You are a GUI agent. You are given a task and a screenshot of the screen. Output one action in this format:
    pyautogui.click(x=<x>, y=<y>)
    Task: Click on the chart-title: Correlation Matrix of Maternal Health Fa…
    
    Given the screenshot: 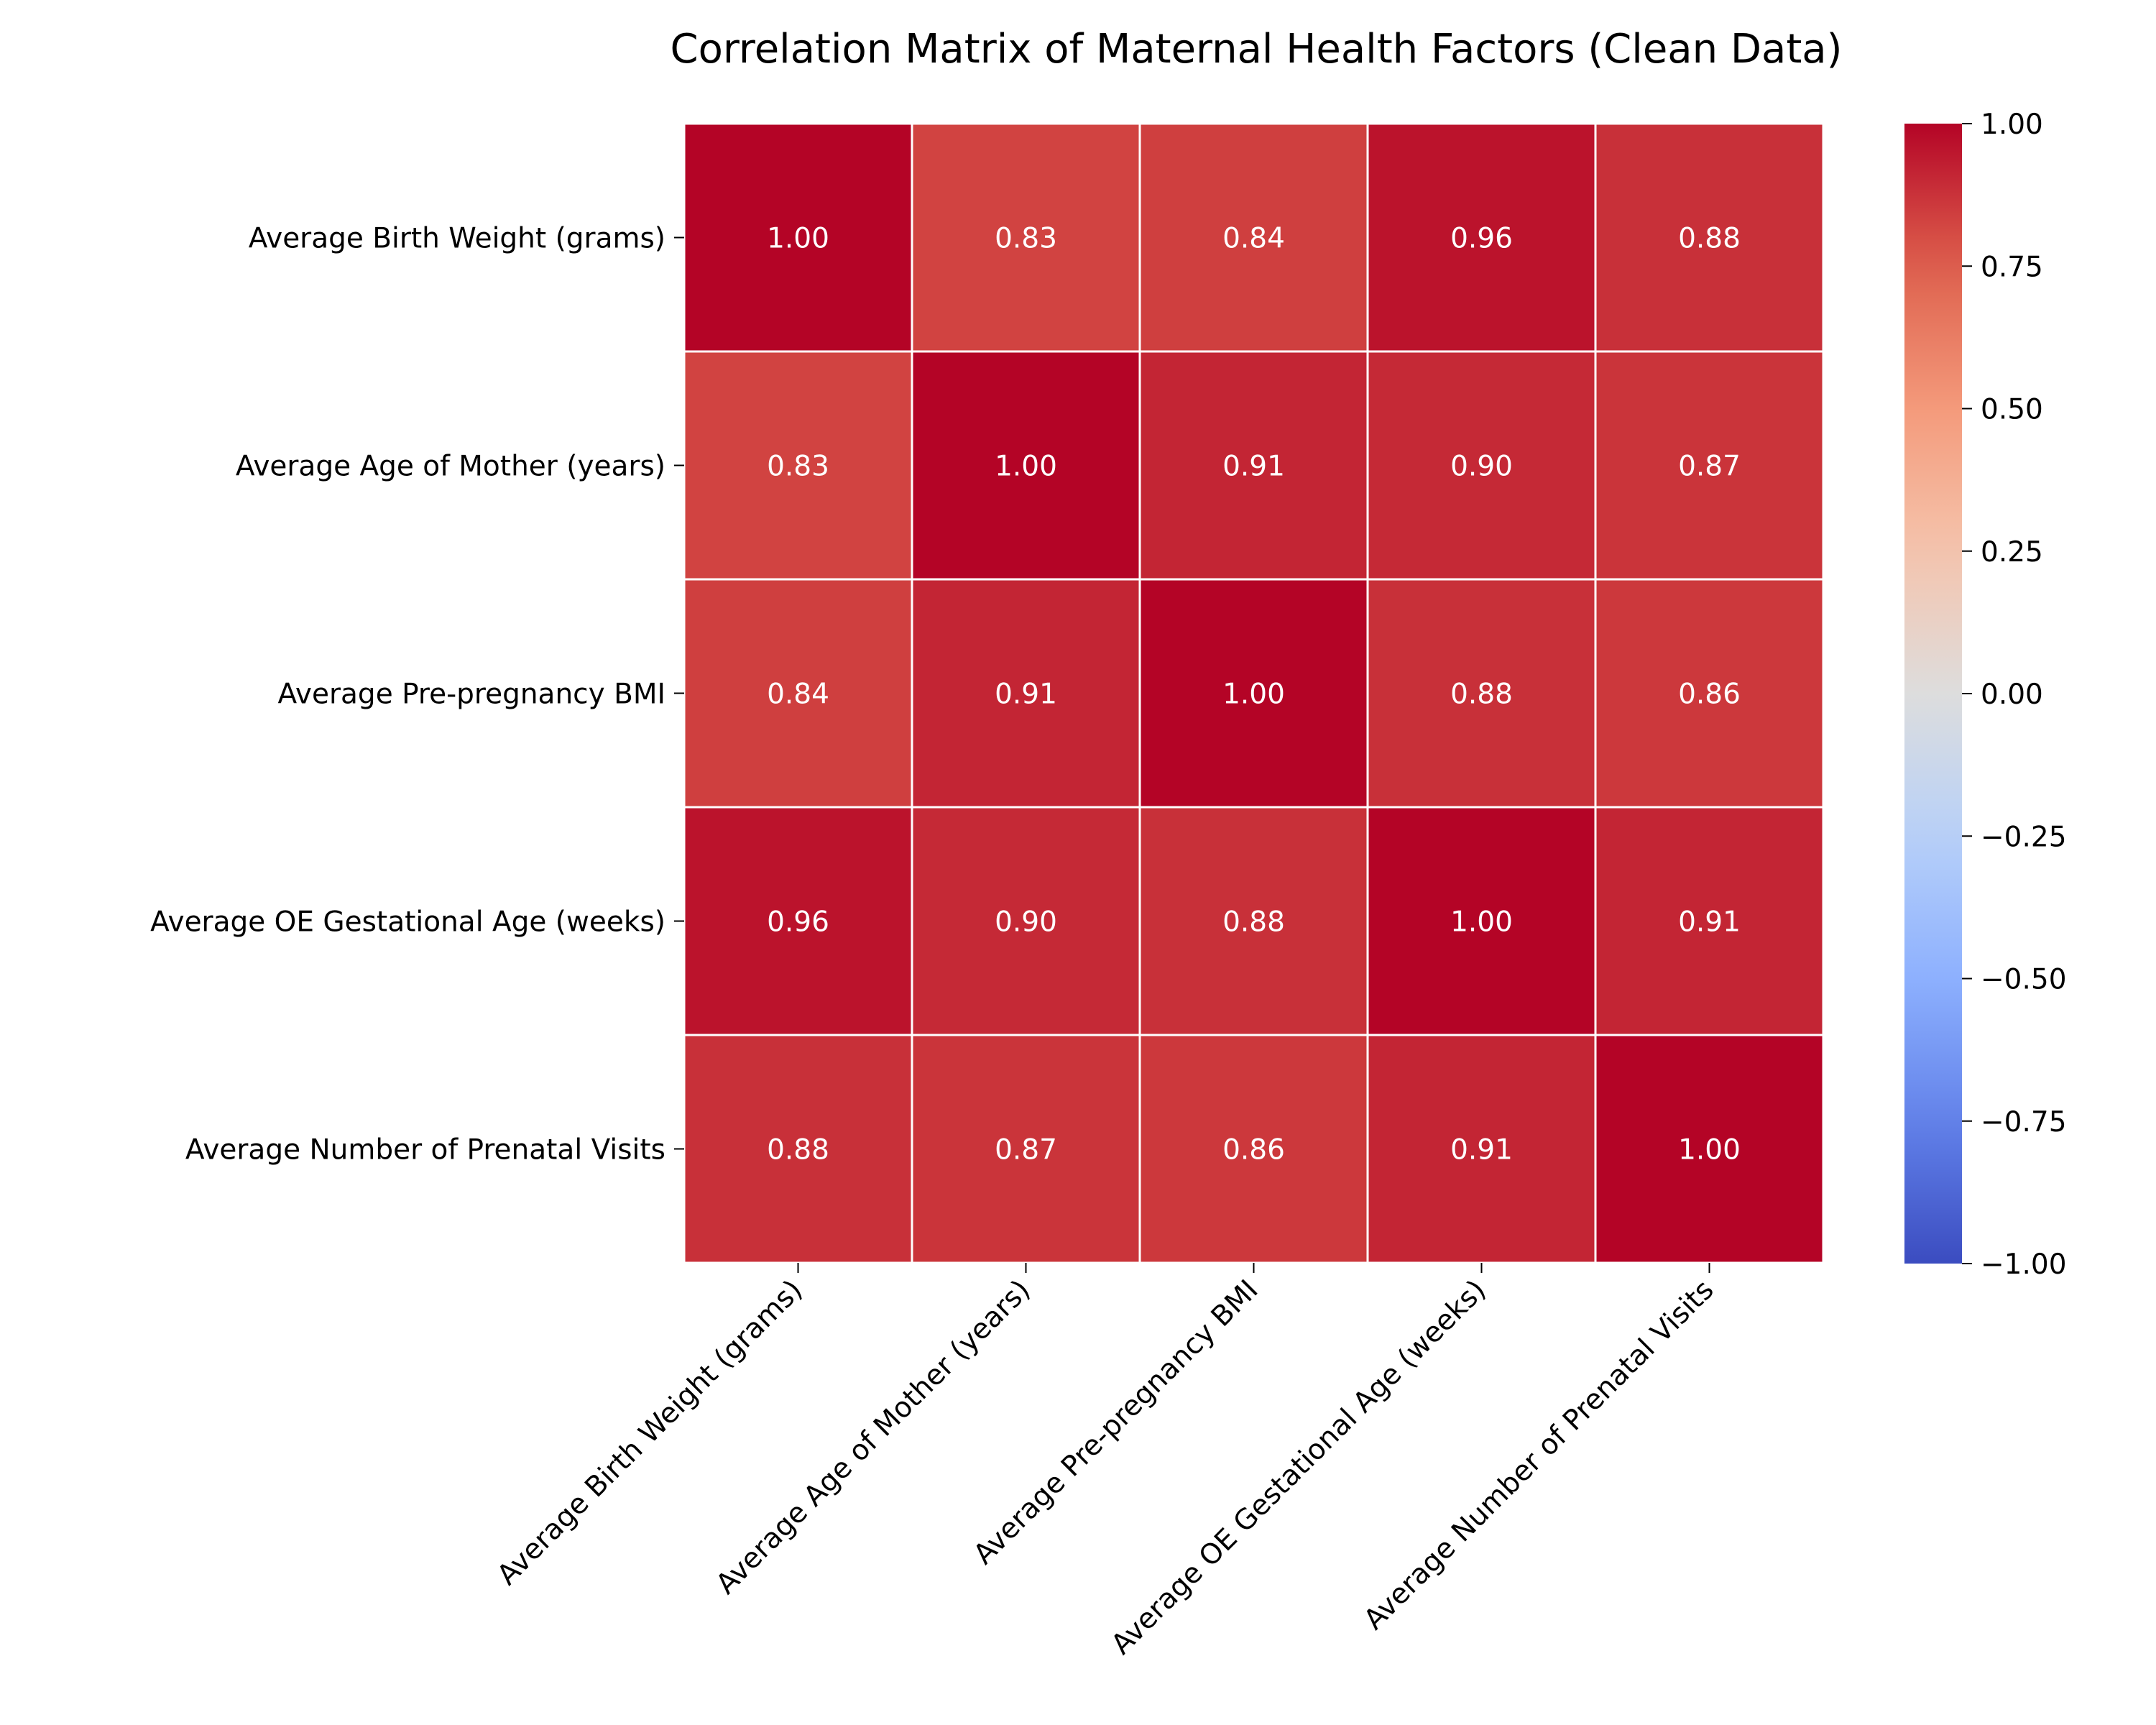 What is the action you would take?
    pyautogui.click(x=1257, y=49)
    